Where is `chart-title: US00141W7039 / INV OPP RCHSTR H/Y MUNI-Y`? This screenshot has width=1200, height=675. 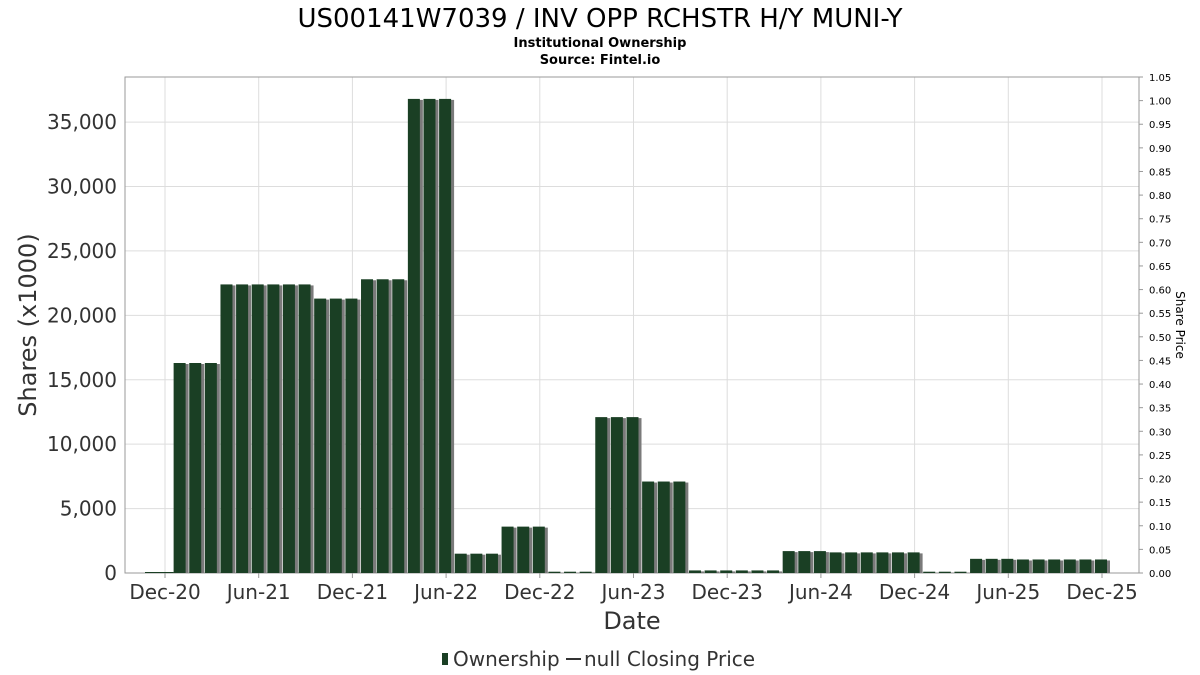
chart-title: US00141W7039 / INV OPP RCHSTR H/Y MUNI-Y is located at coordinates (599, 19).